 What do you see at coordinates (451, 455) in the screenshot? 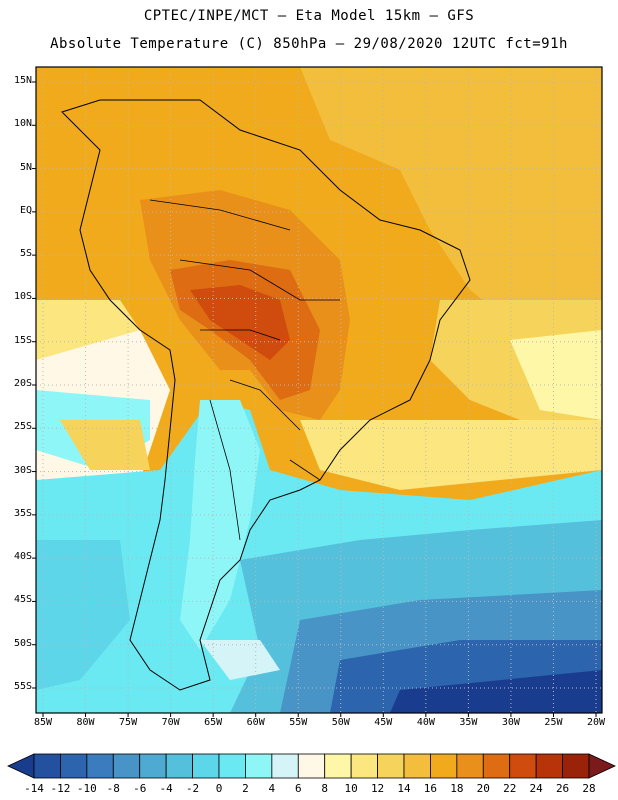
I see `band-south-yellow` at bounding box center [451, 455].